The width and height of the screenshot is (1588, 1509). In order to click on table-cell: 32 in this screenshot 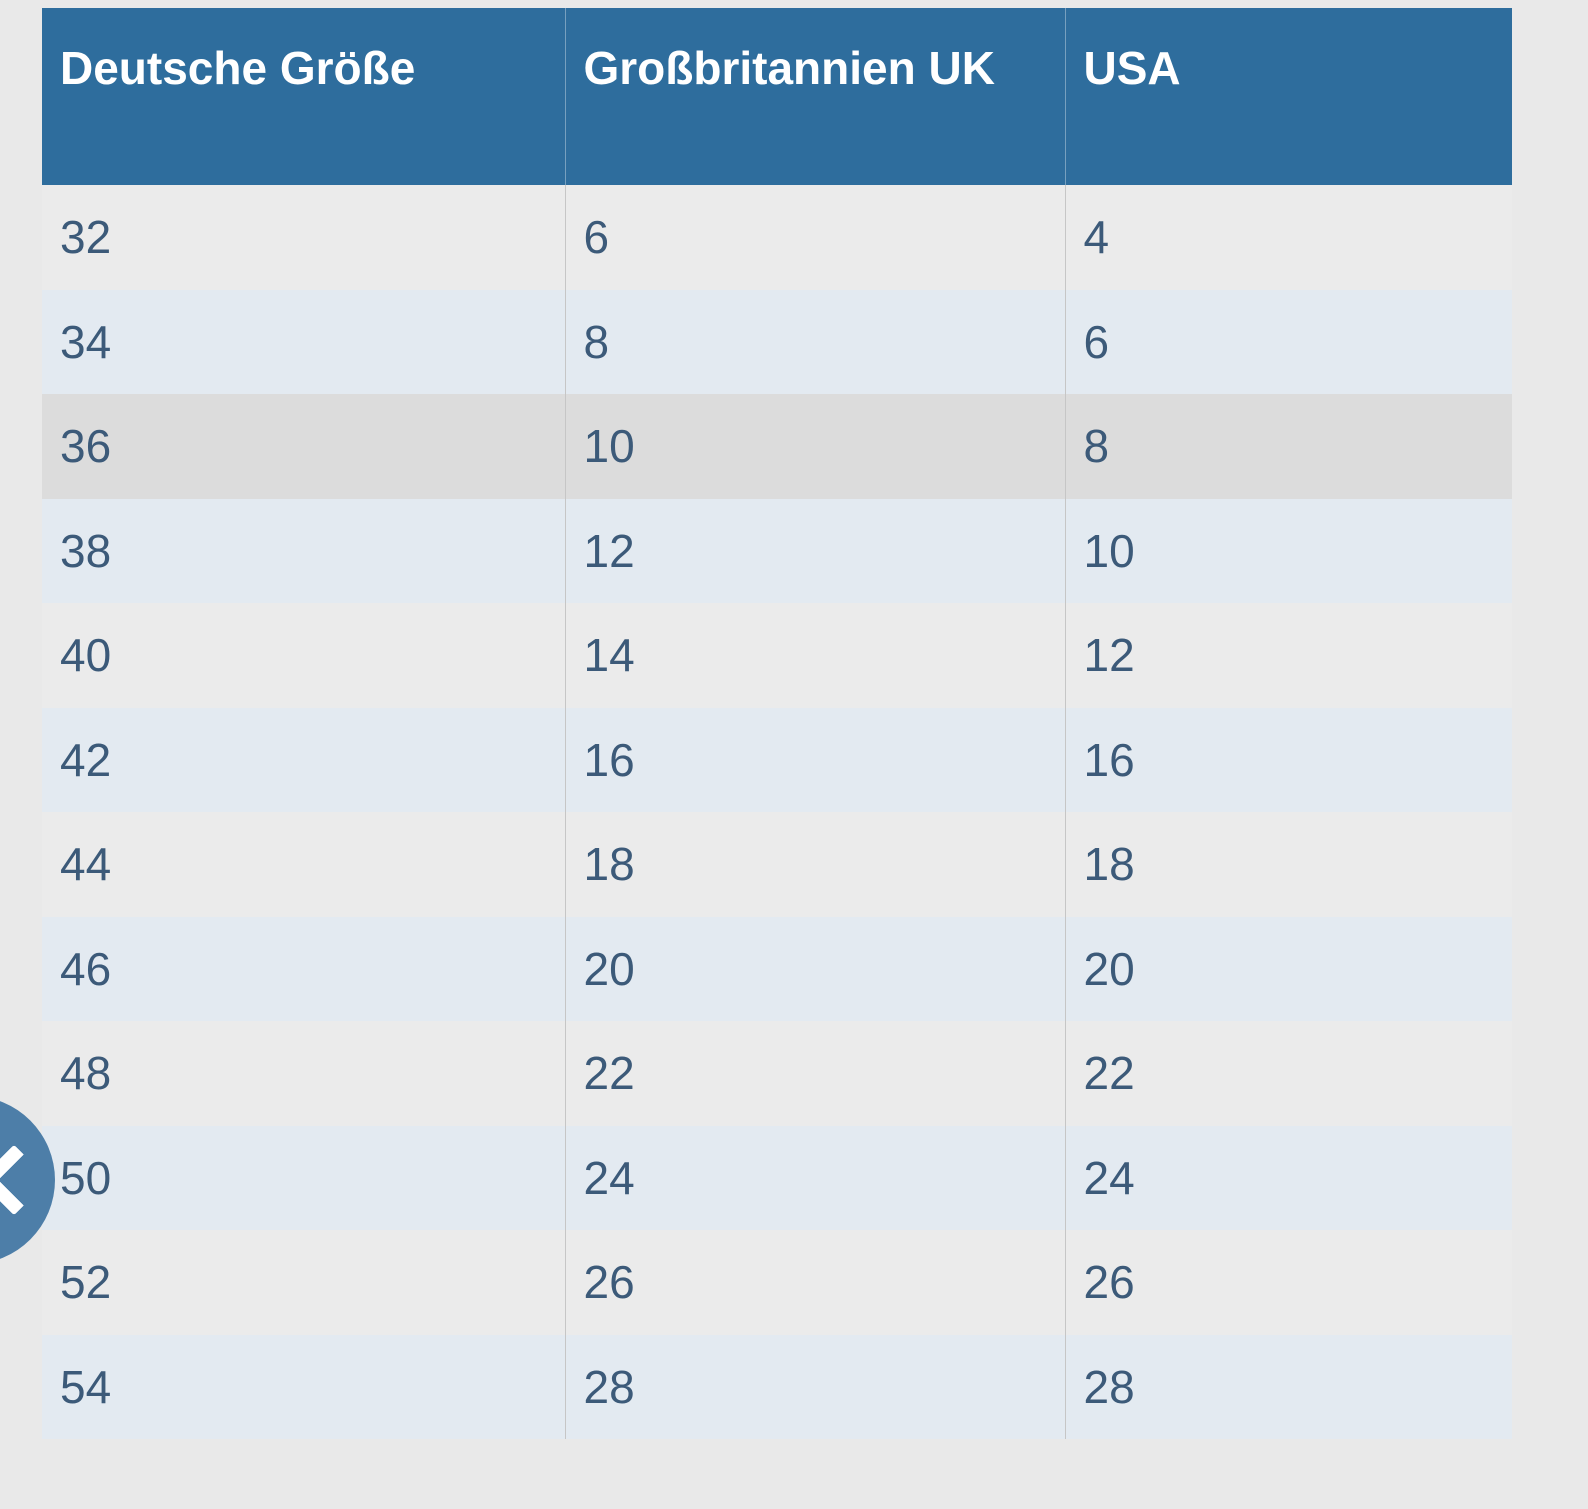, I will do `click(86, 237)`.